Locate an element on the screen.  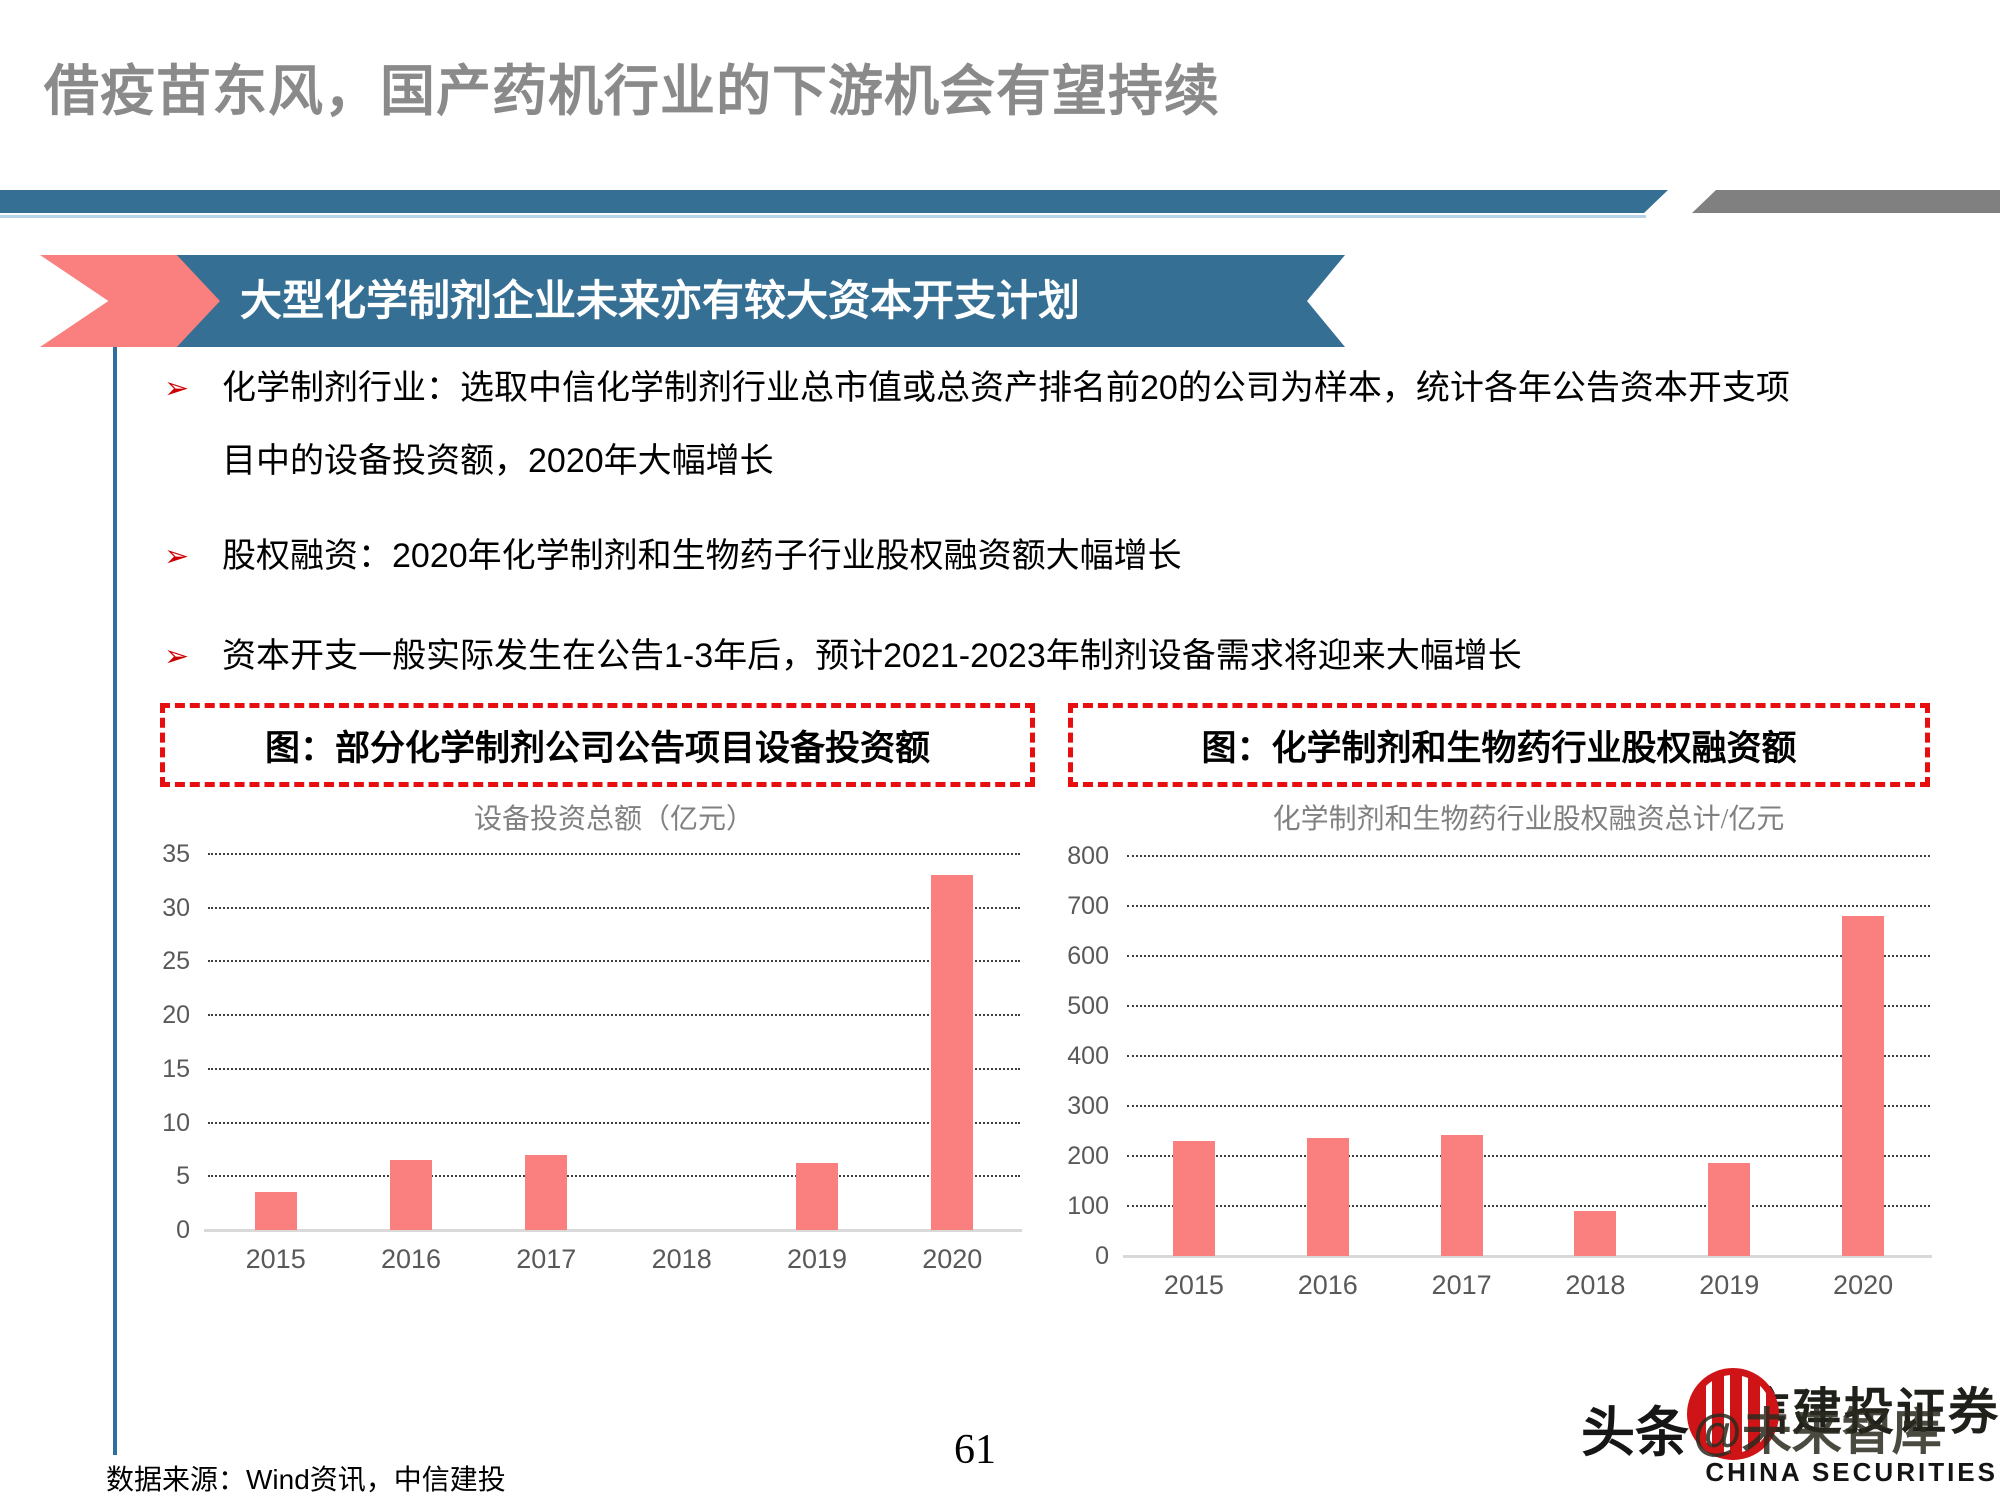
section-banner-ribbon: 大型化学制剂企业未来亦有较大资本开支计划 is located at coordinates (757, 301).